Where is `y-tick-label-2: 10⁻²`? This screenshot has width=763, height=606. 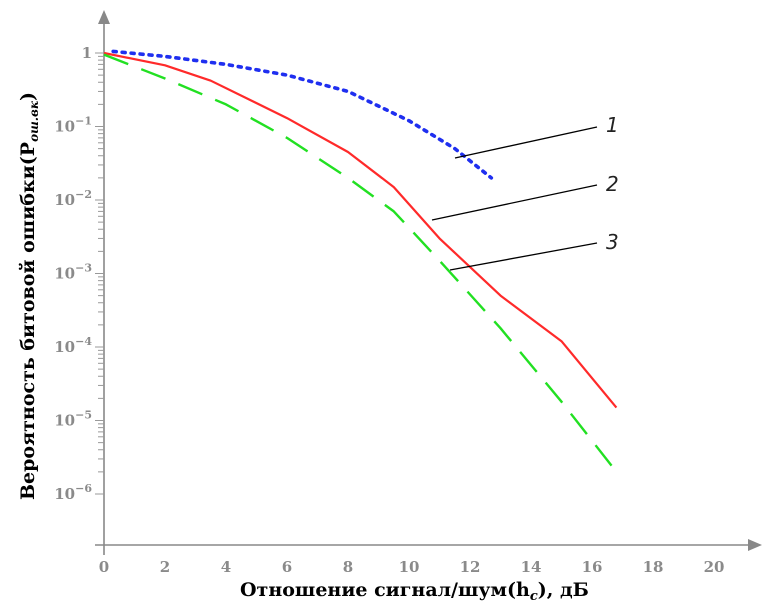 y-tick-label-2: 10⁻² is located at coordinates (73, 198).